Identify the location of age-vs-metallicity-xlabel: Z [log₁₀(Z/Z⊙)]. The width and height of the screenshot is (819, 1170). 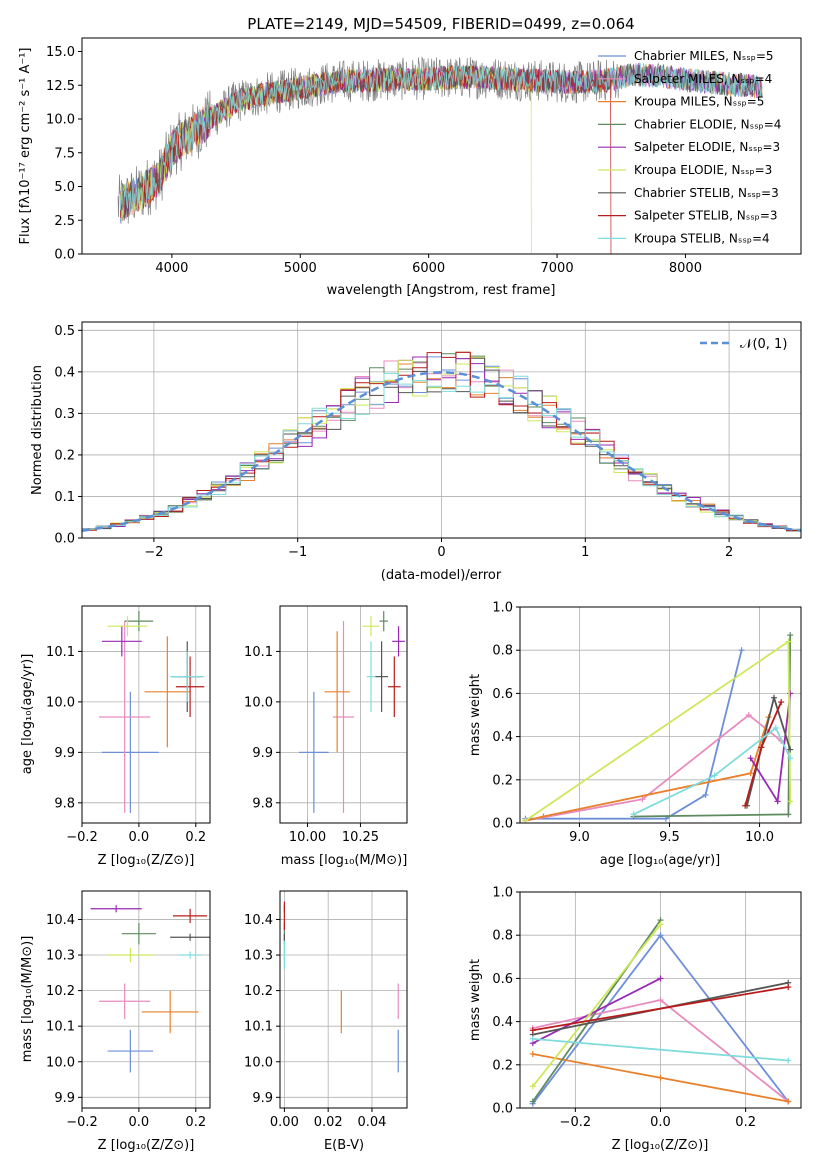
(146, 860).